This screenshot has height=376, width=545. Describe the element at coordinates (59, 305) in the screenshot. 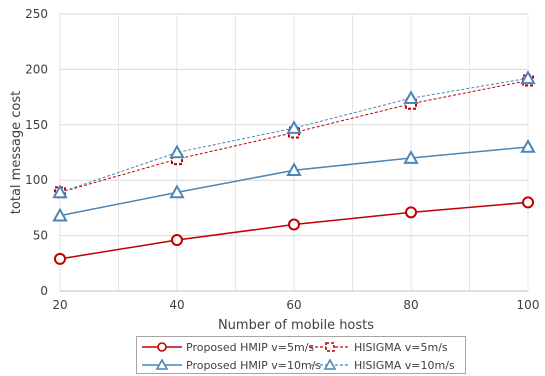

I see `x-tick-label: 20` at that location.